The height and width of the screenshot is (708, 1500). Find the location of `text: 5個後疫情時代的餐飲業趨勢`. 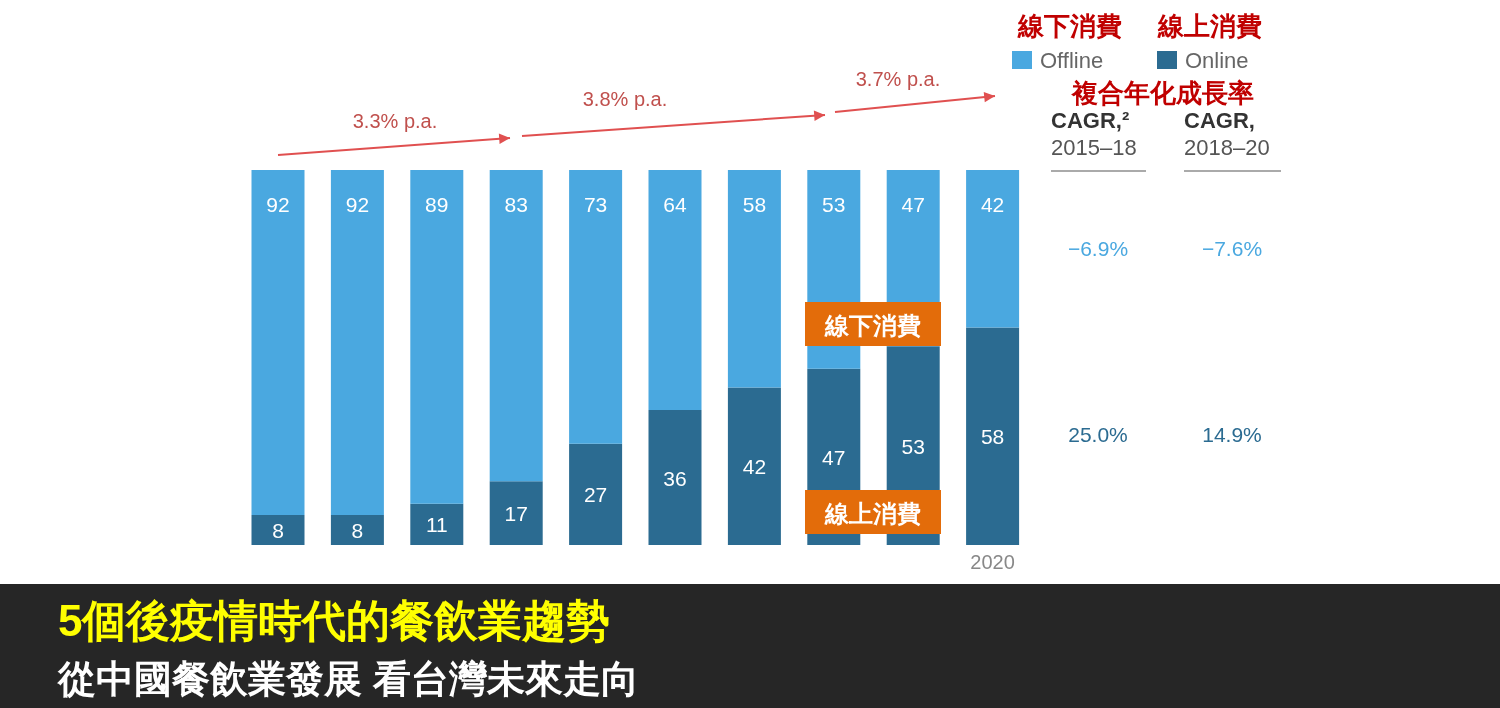

text: 5個後疫情時代的餐飲業趨勢 is located at coordinates (334, 620).